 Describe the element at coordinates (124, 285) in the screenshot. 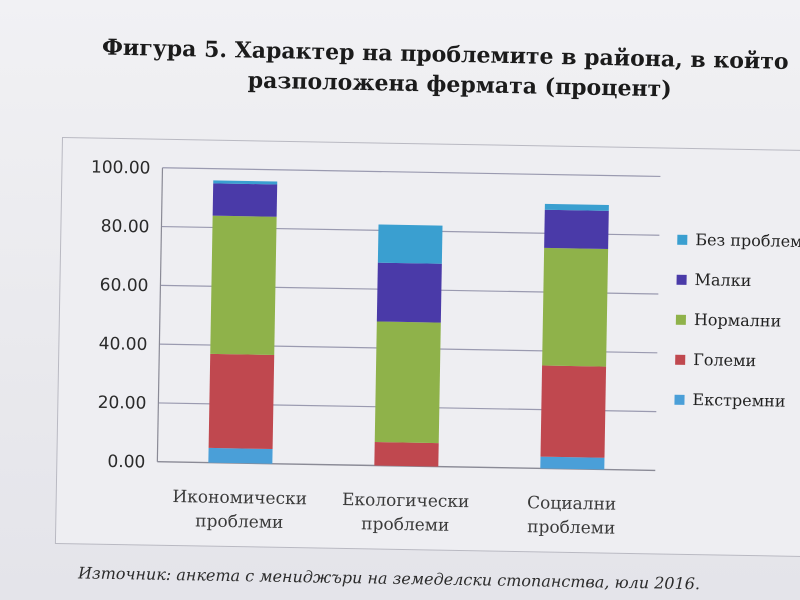

I see `y-tick-label: 60.00` at that location.